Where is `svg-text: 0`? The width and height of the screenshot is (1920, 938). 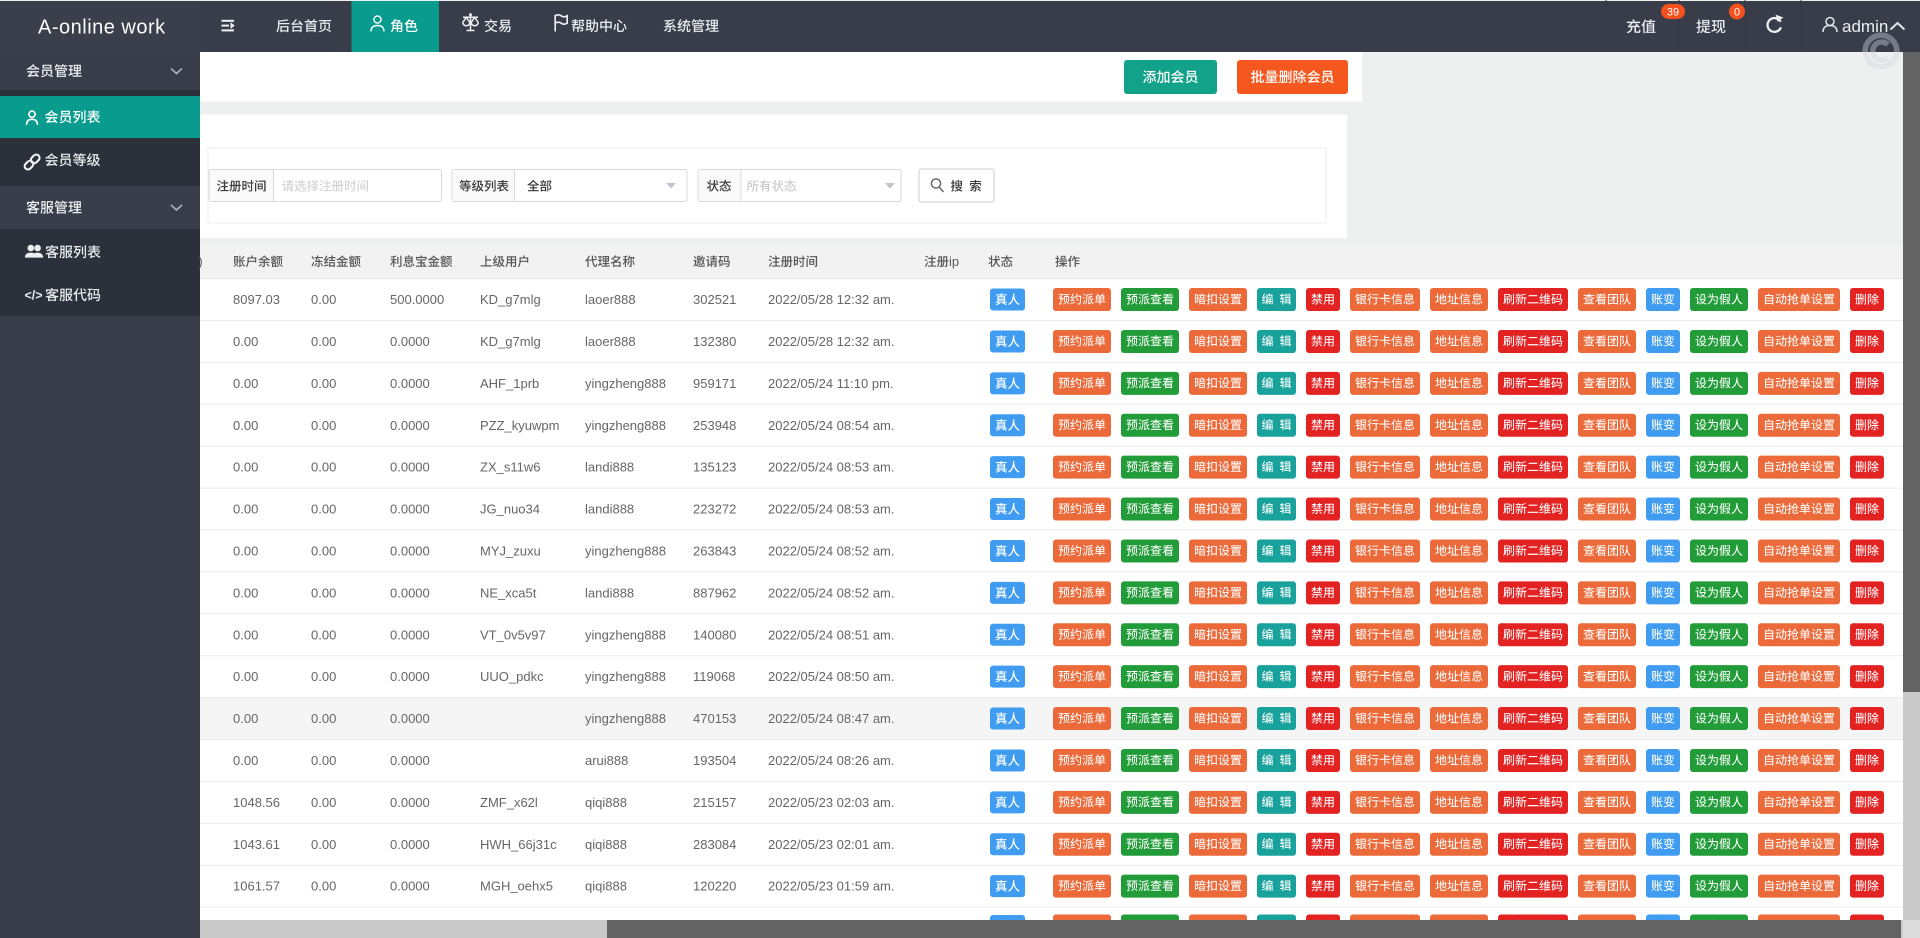
svg-text: 0 is located at coordinates (1737, 13).